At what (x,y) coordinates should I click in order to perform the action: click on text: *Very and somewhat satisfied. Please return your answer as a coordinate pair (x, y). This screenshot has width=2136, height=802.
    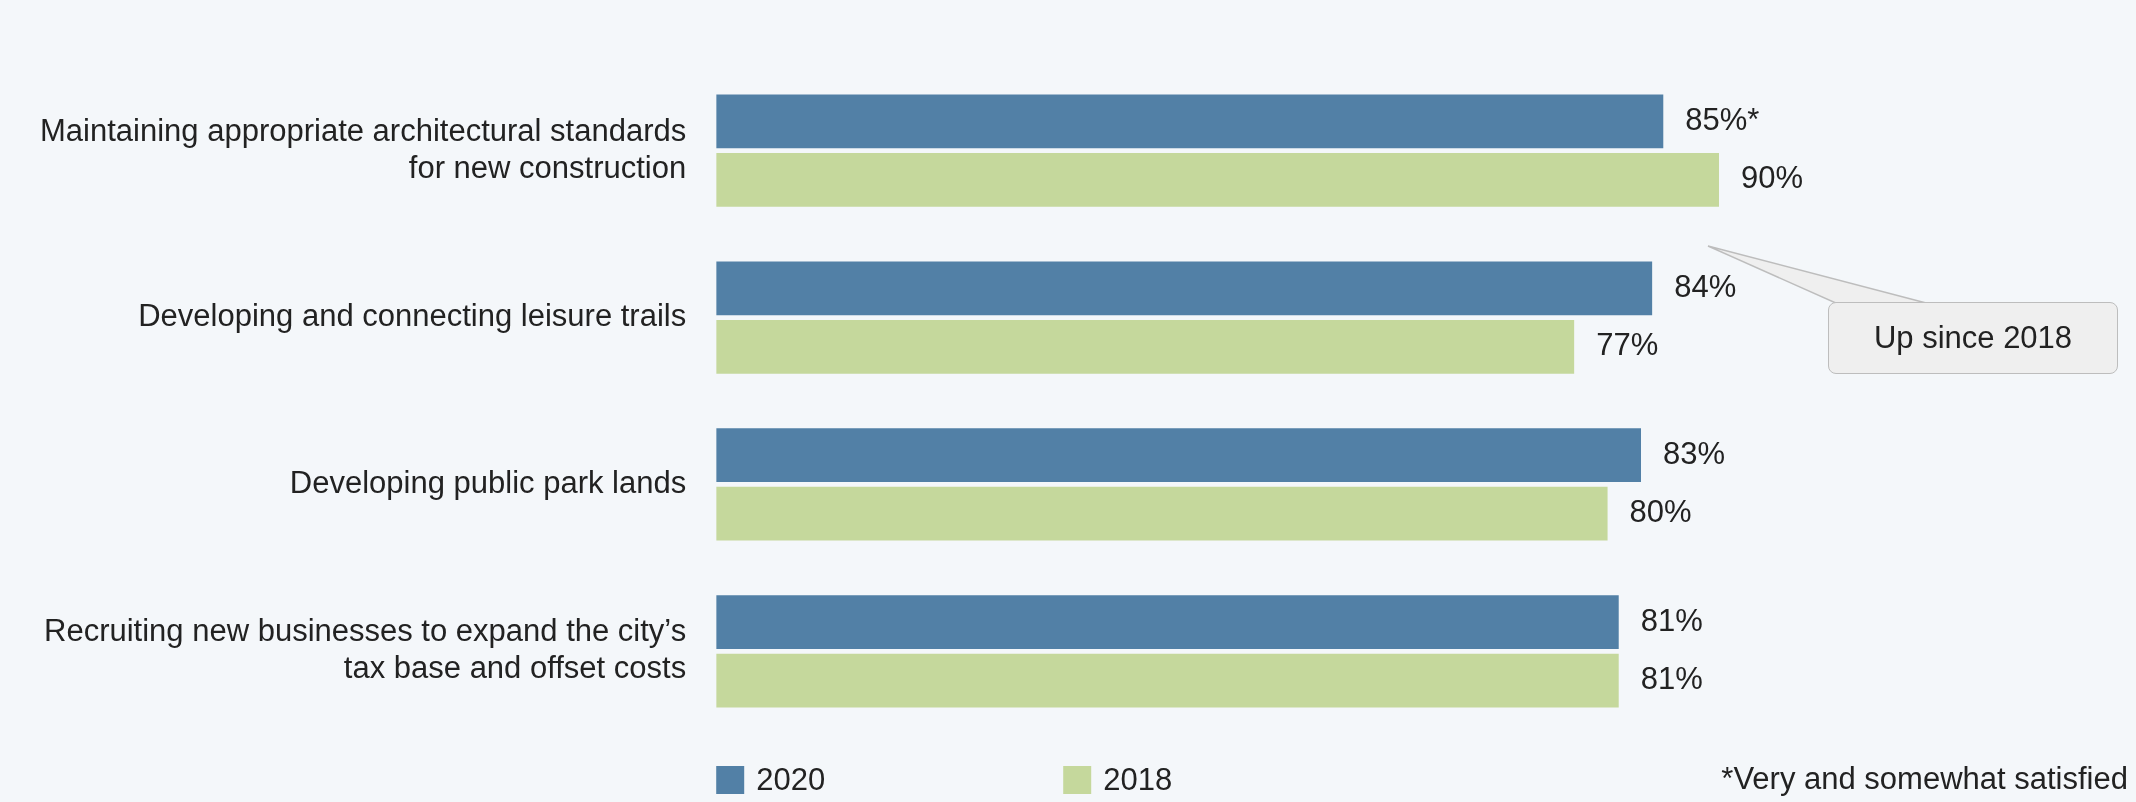
    Looking at the image, I should click on (1924, 778).